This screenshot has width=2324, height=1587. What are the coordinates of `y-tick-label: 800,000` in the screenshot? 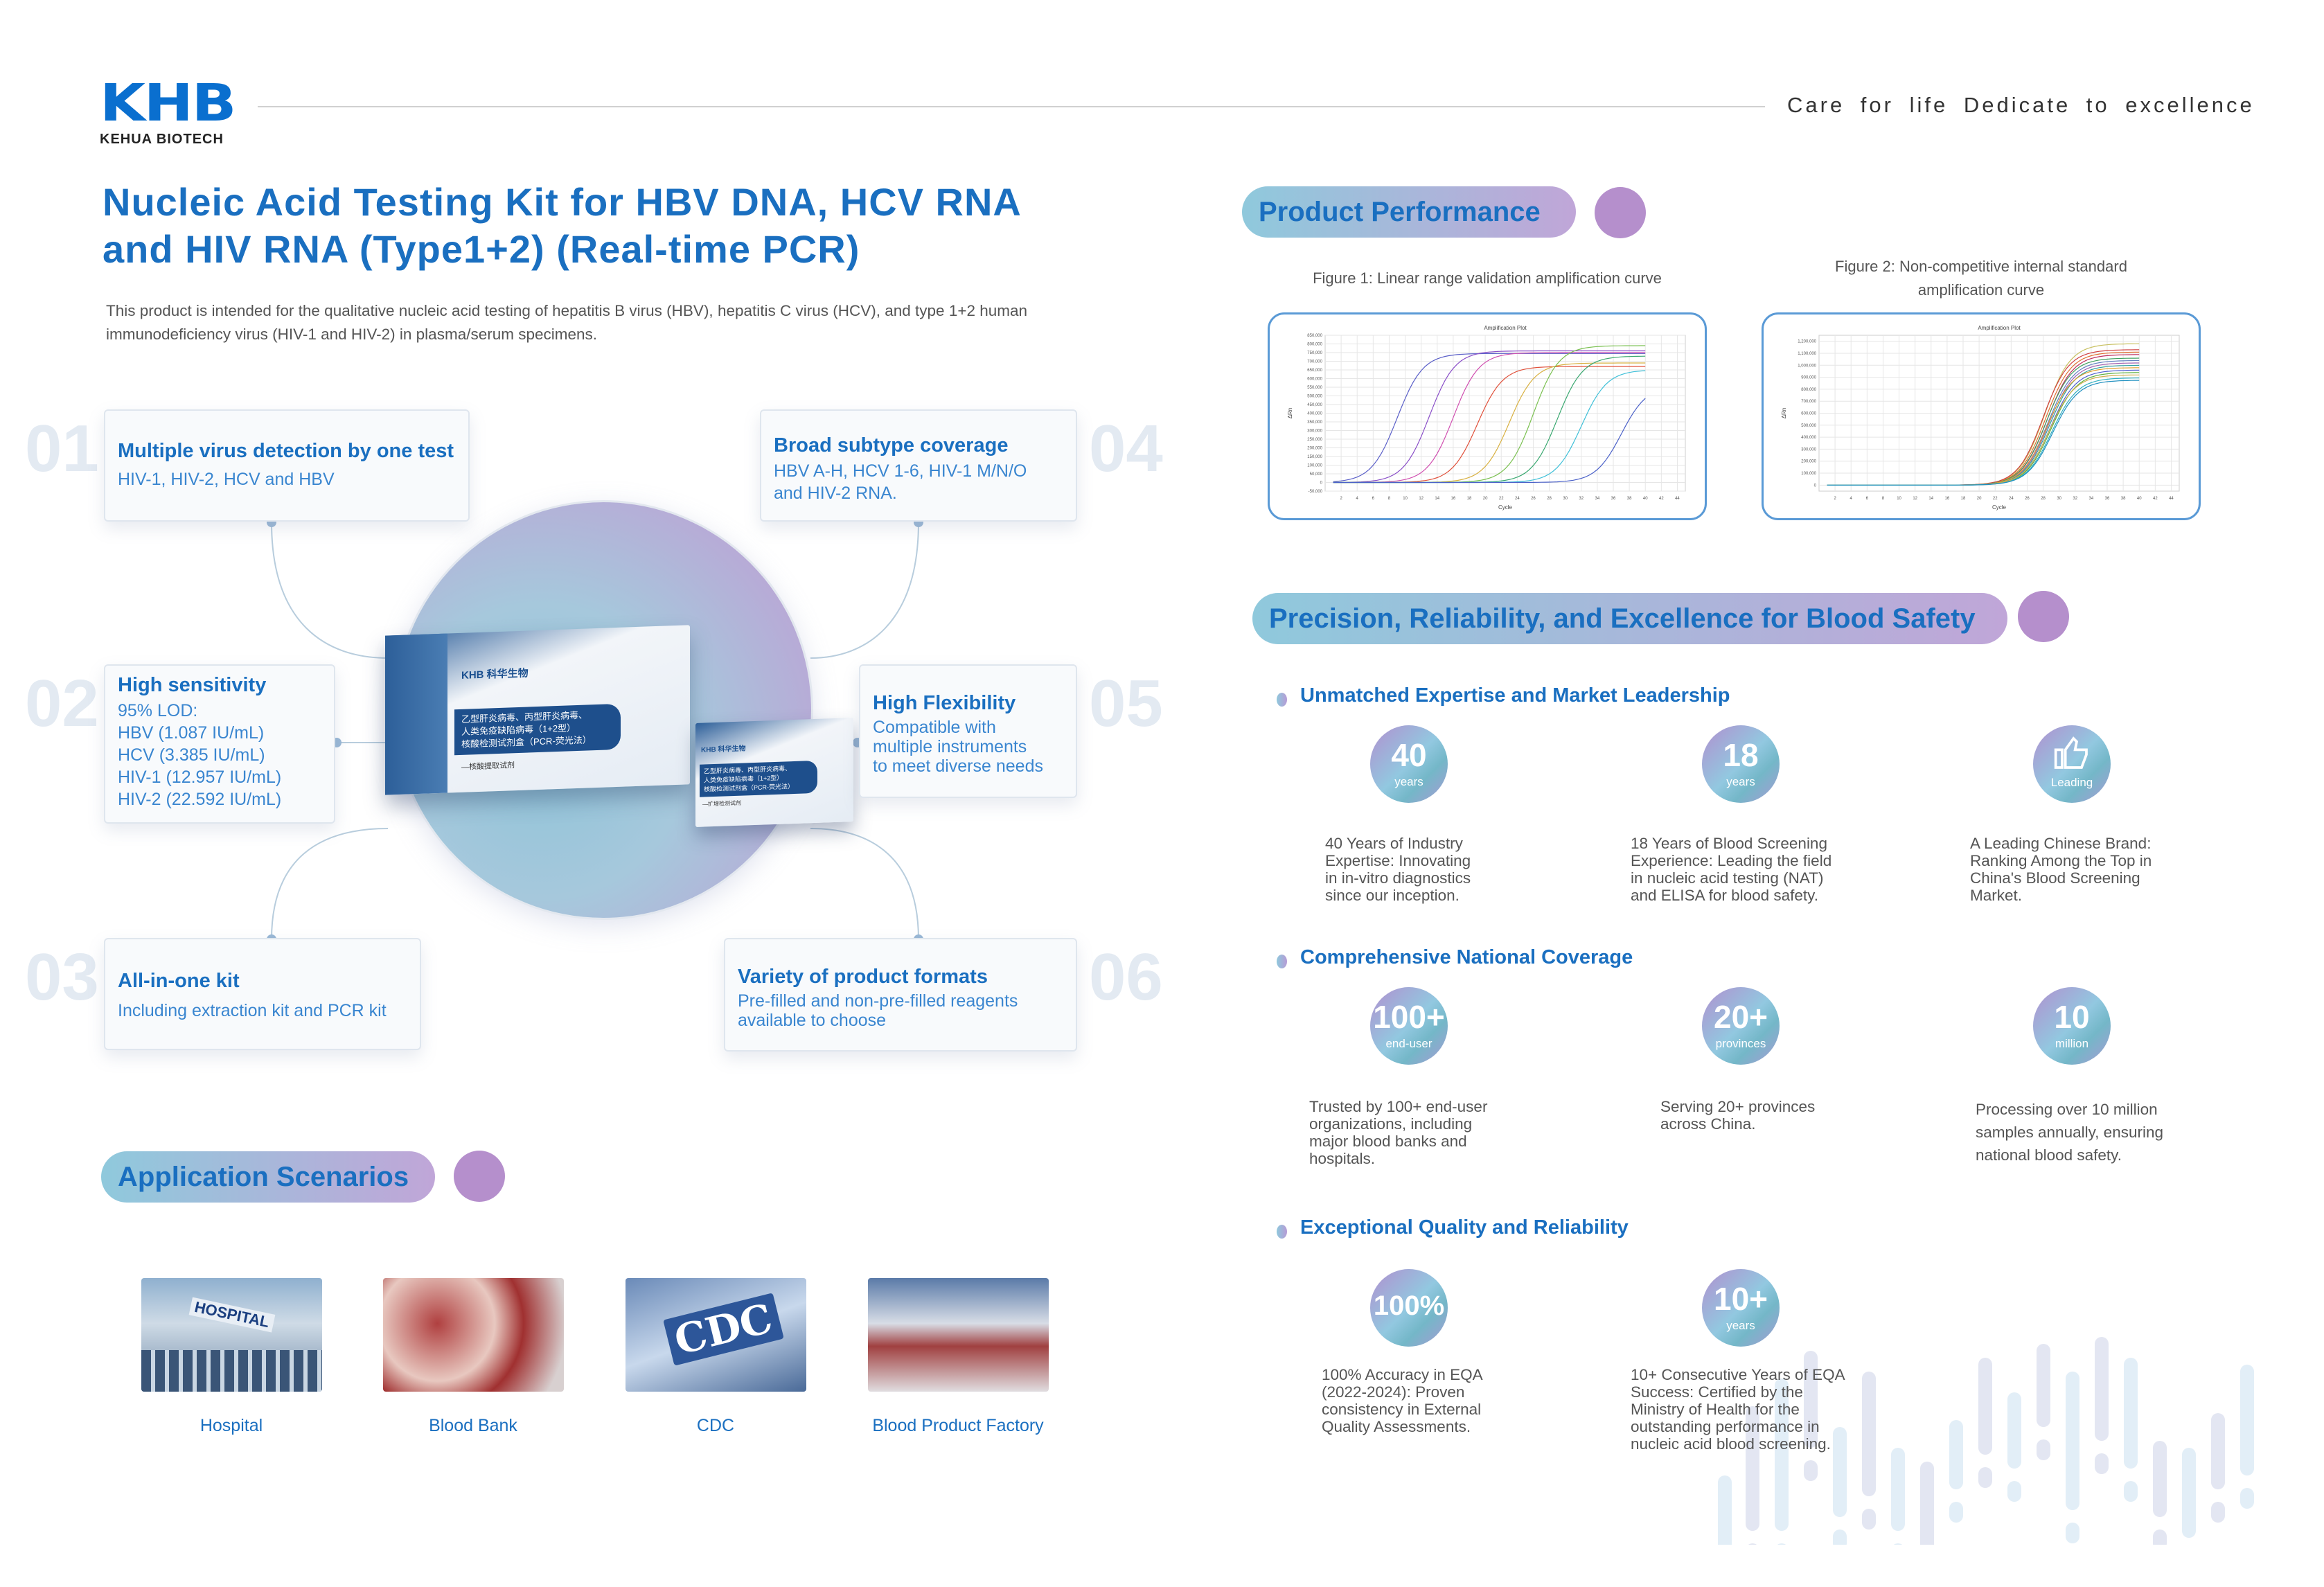 It's located at (1808, 390).